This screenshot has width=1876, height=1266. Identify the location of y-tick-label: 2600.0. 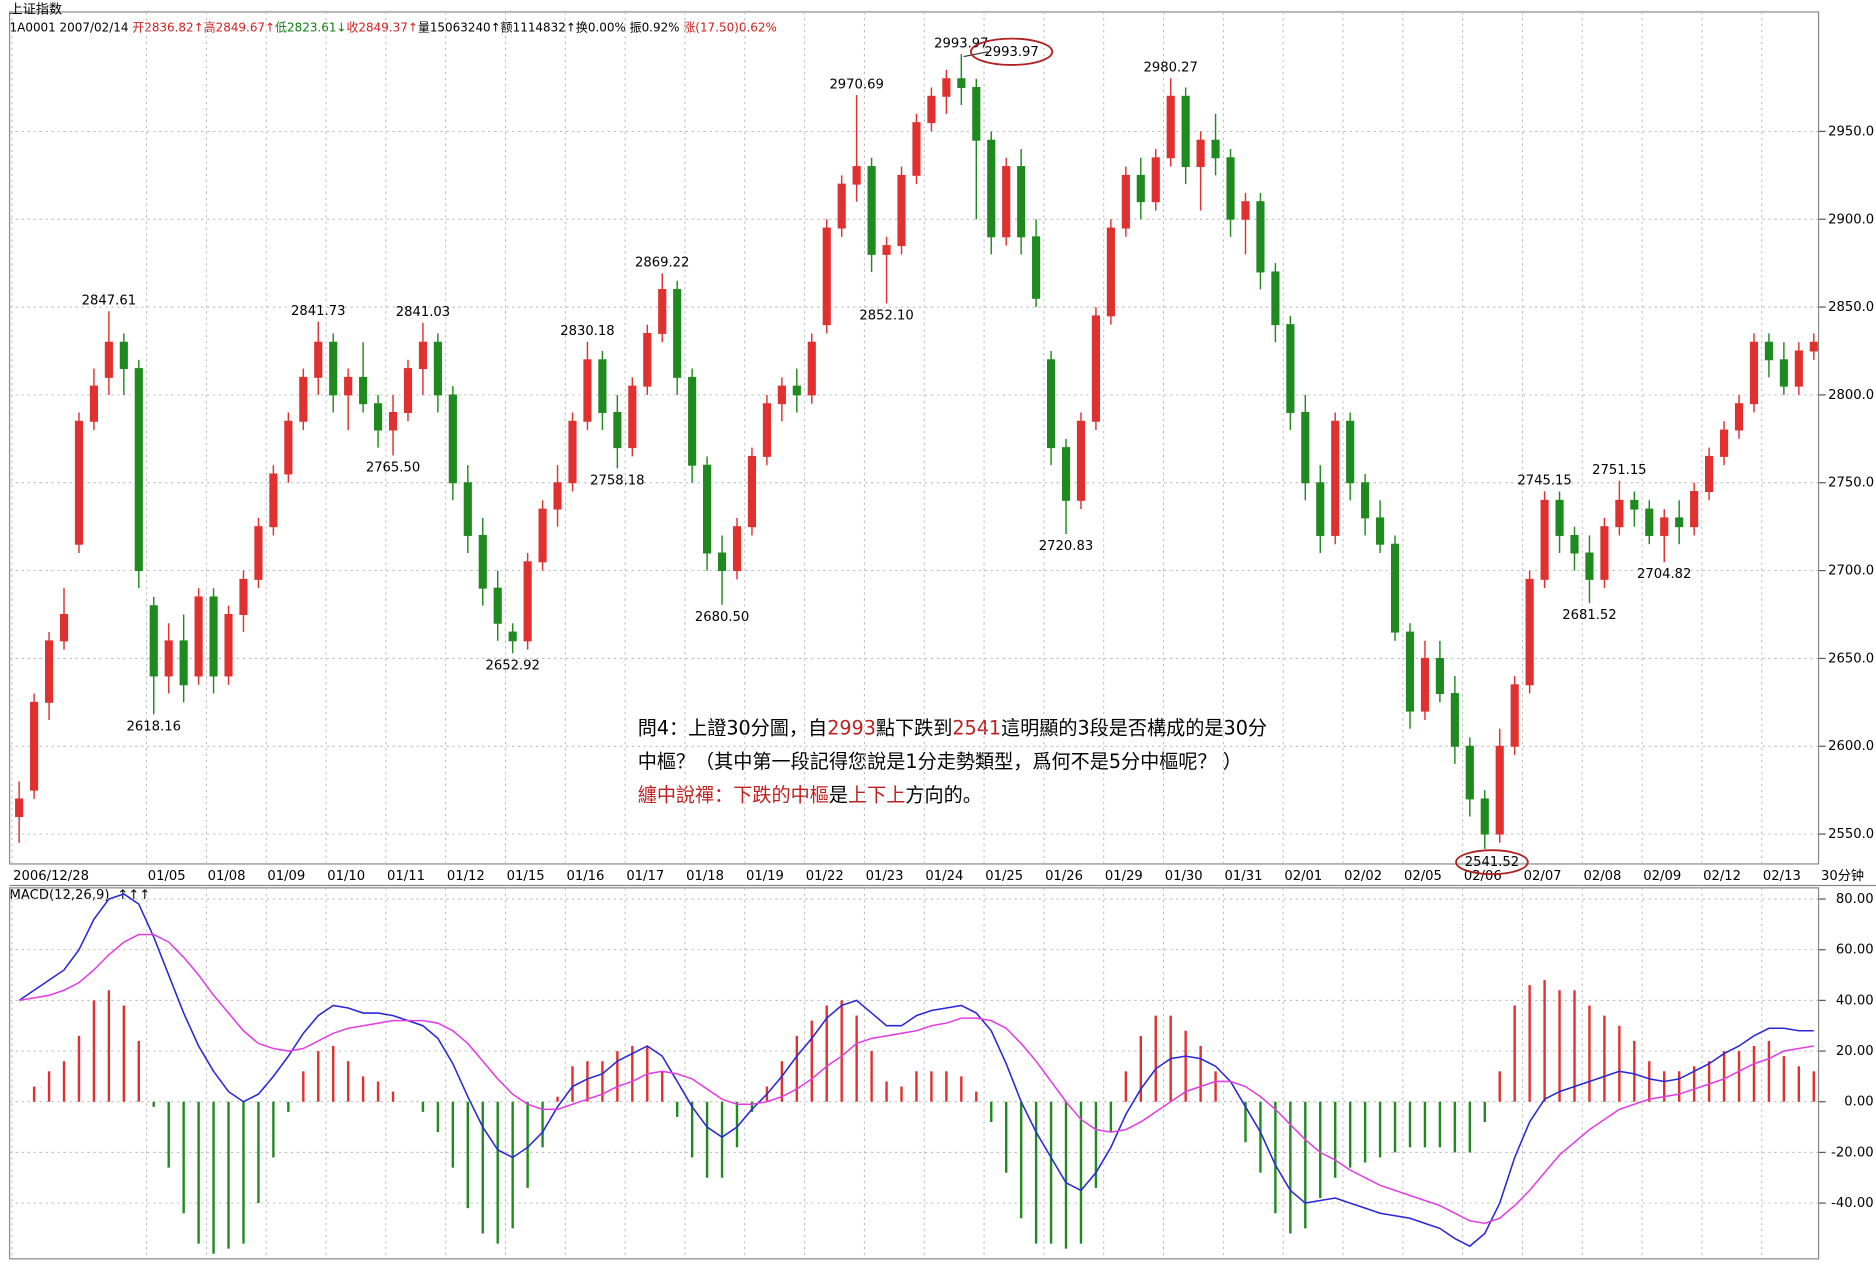
(1851, 746).